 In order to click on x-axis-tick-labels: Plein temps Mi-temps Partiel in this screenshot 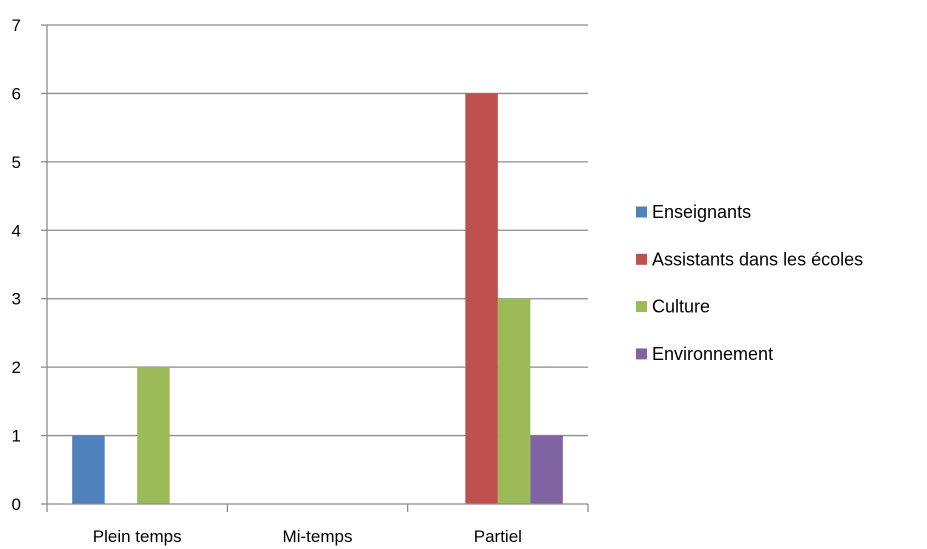, I will do `click(307, 536)`.